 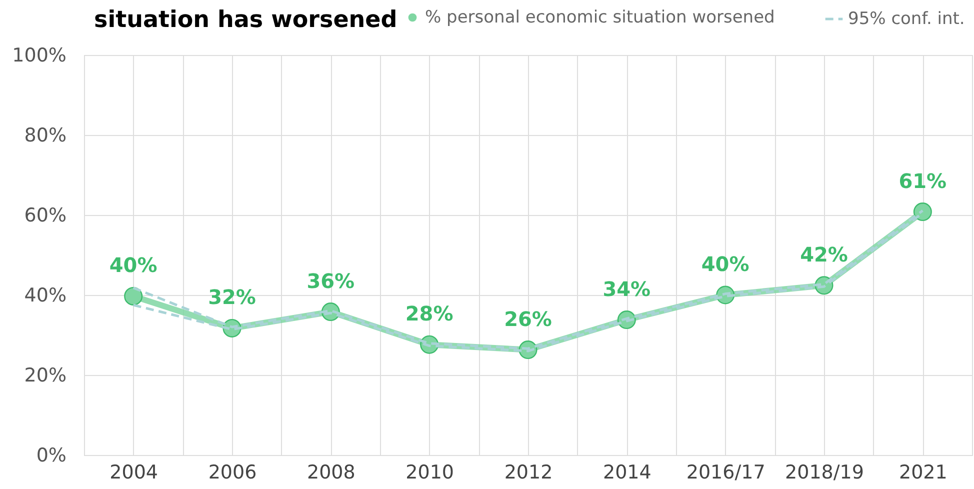 I want to click on legend-label: 95% conf. int., so click(x=906, y=19).